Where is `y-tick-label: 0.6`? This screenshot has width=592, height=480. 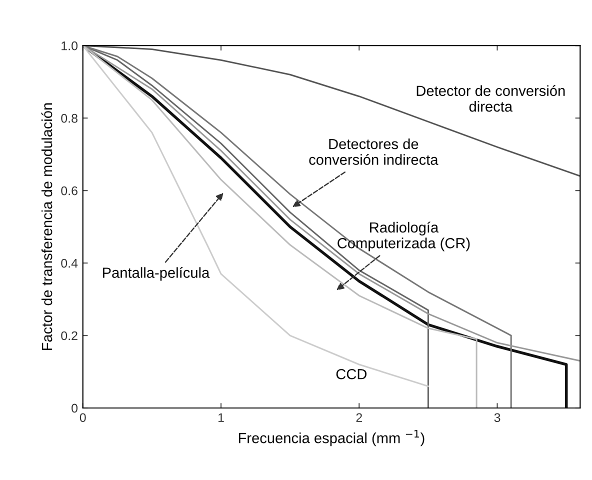
y-tick-label: 0.6 is located at coordinates (69, 191).